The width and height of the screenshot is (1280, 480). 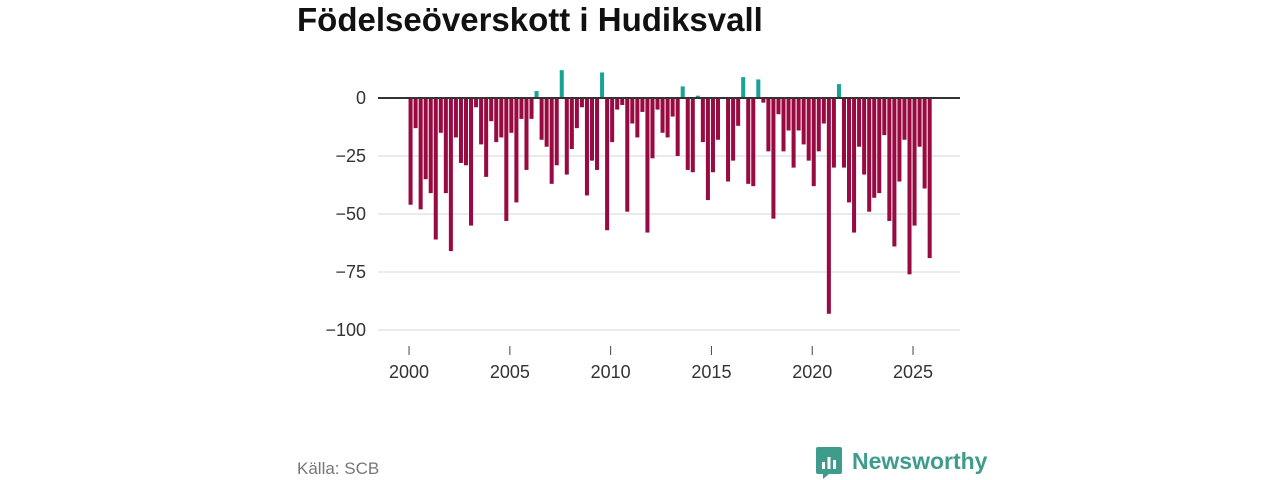 I want to click on newsworthy-logo: Newsworthy, so click(x=901, y=463).